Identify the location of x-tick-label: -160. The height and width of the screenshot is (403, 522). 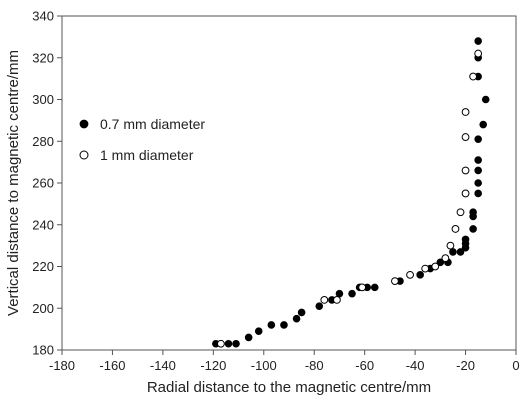
(112, 365).